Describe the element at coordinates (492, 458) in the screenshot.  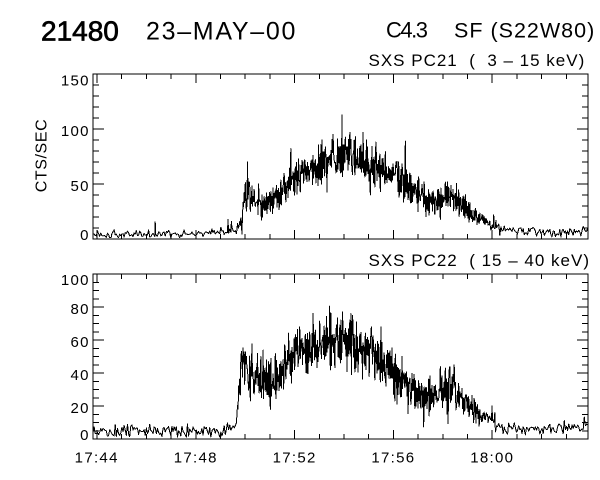
I see `svg-text: 18:00` at that location.